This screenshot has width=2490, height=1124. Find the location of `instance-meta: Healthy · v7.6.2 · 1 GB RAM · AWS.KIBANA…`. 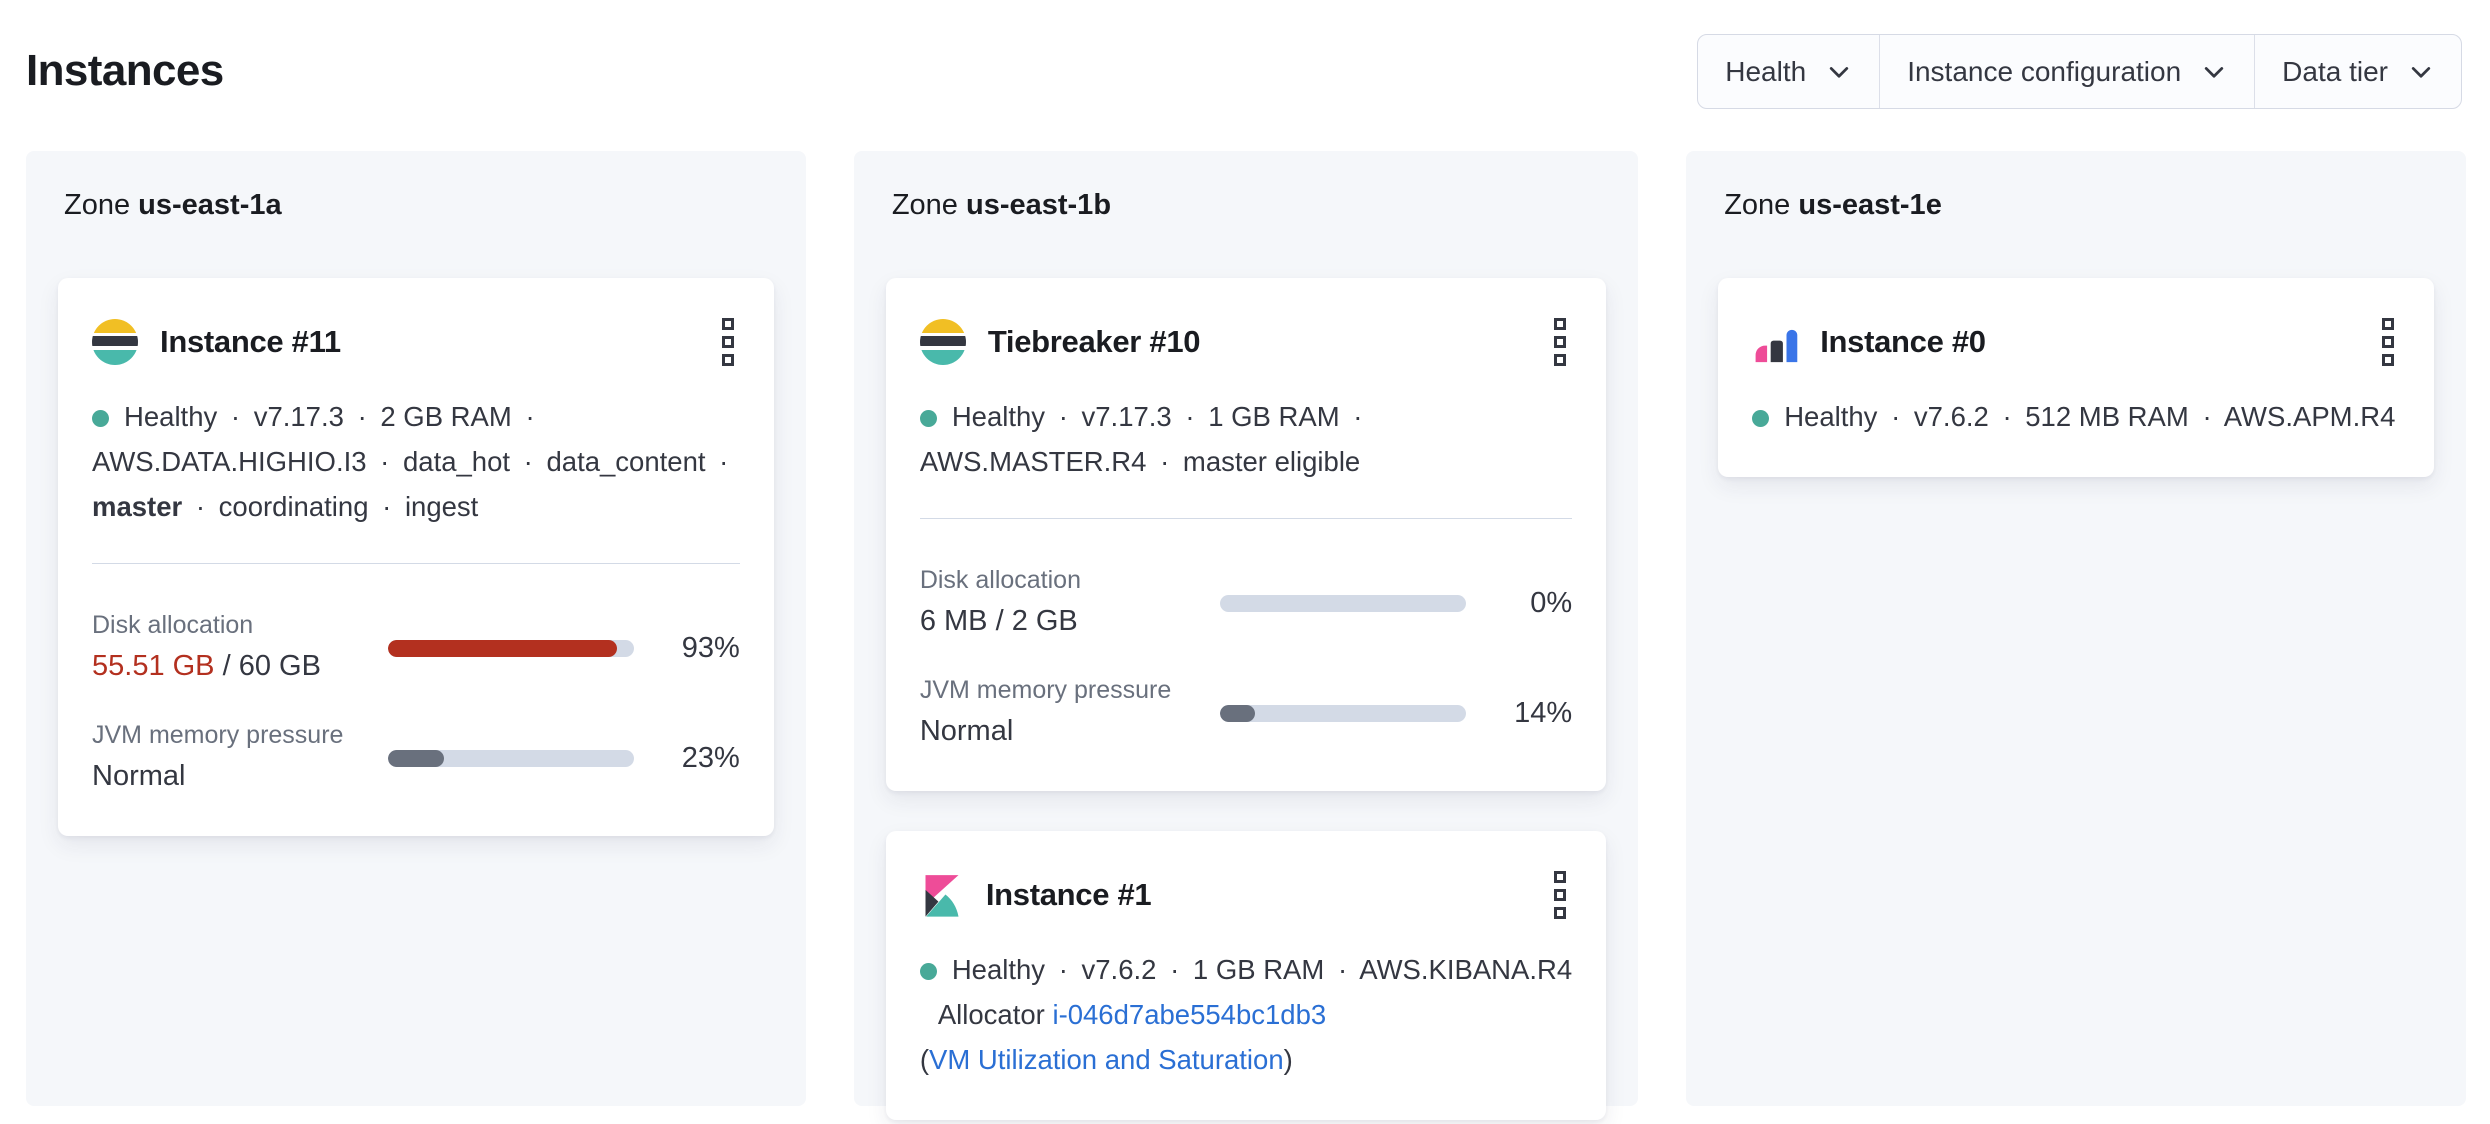

instance-meta: Healthy · v7.6.2 · 1 GB RAM · AWS.KIBANA… is located at coordinates (1246, 1014).